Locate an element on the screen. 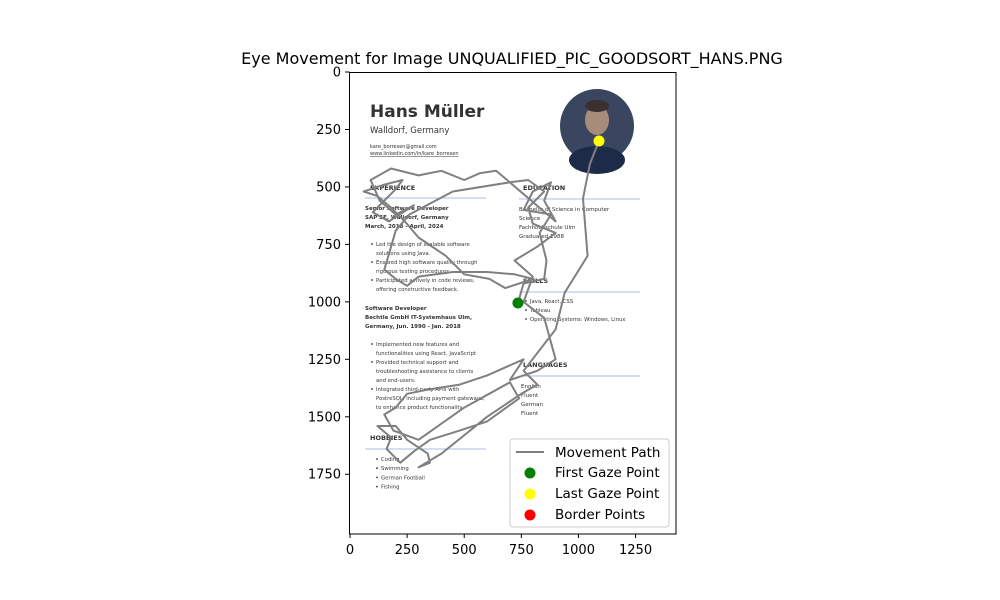 The height and width of the screenshot is (600, 1000). cv-job2-title: Software Developer is located at coordinates (396, 309).